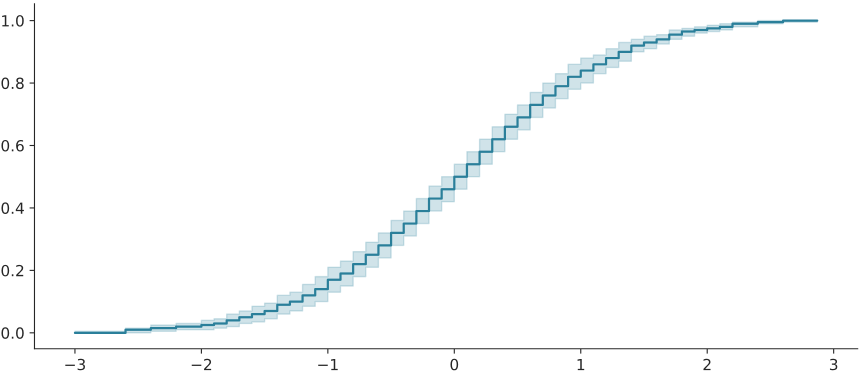 This screenshot has width=862, height=375. What do you see at coordinates (12, 208) in the screenshot?
I see `y-tick-label: 0.4` at bounding box center [12, 208].